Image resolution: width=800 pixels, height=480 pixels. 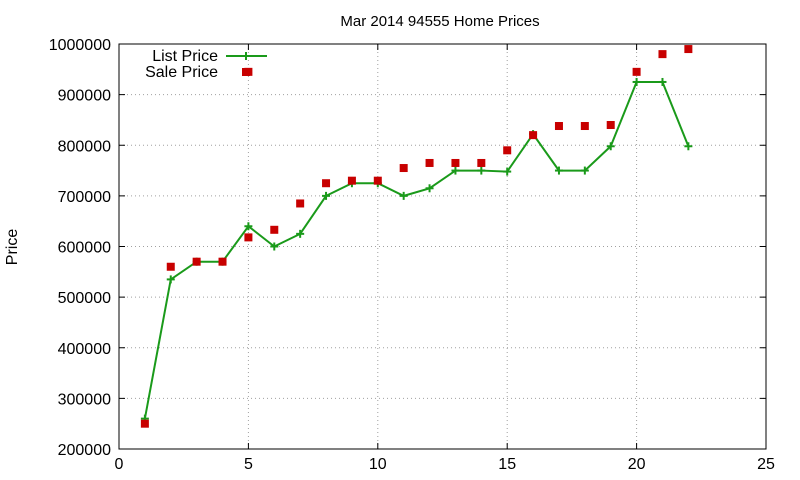 What do you see at coordinates (185, 56) in the screenshot?
I see `legend-label-list-price: List Price` at bounding box center [185, 56].